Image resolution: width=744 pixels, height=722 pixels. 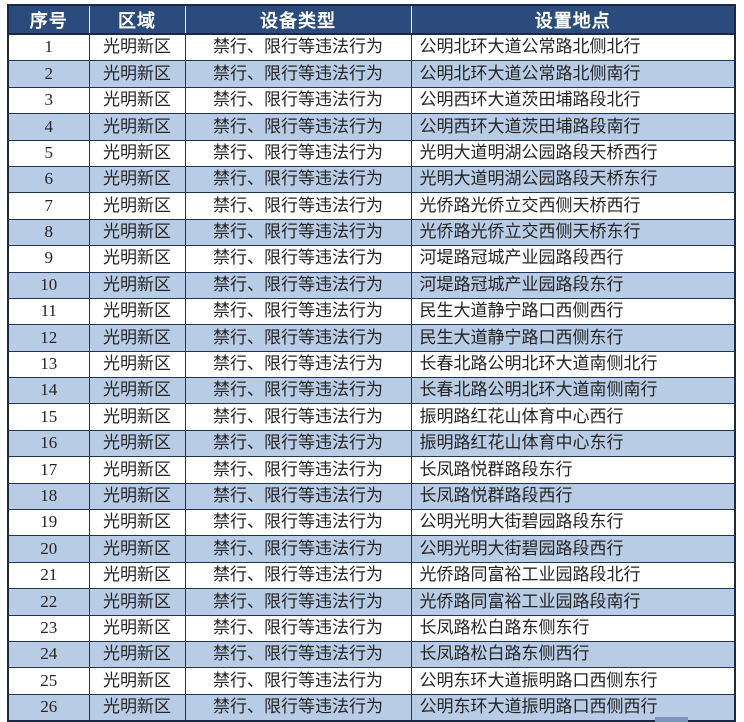 I want to click on cell-no: 2, so click(x=48, y=74).